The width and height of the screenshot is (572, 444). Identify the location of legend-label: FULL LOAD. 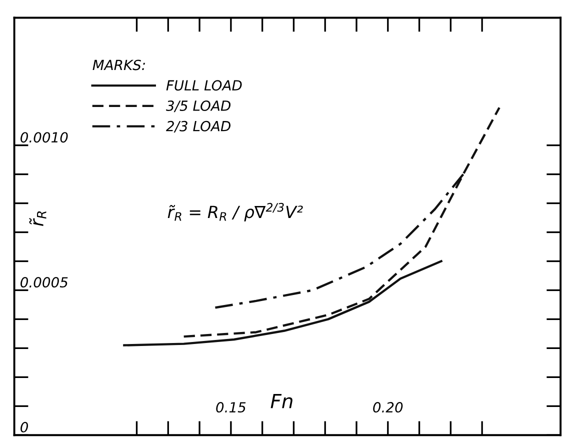
(204, 85).